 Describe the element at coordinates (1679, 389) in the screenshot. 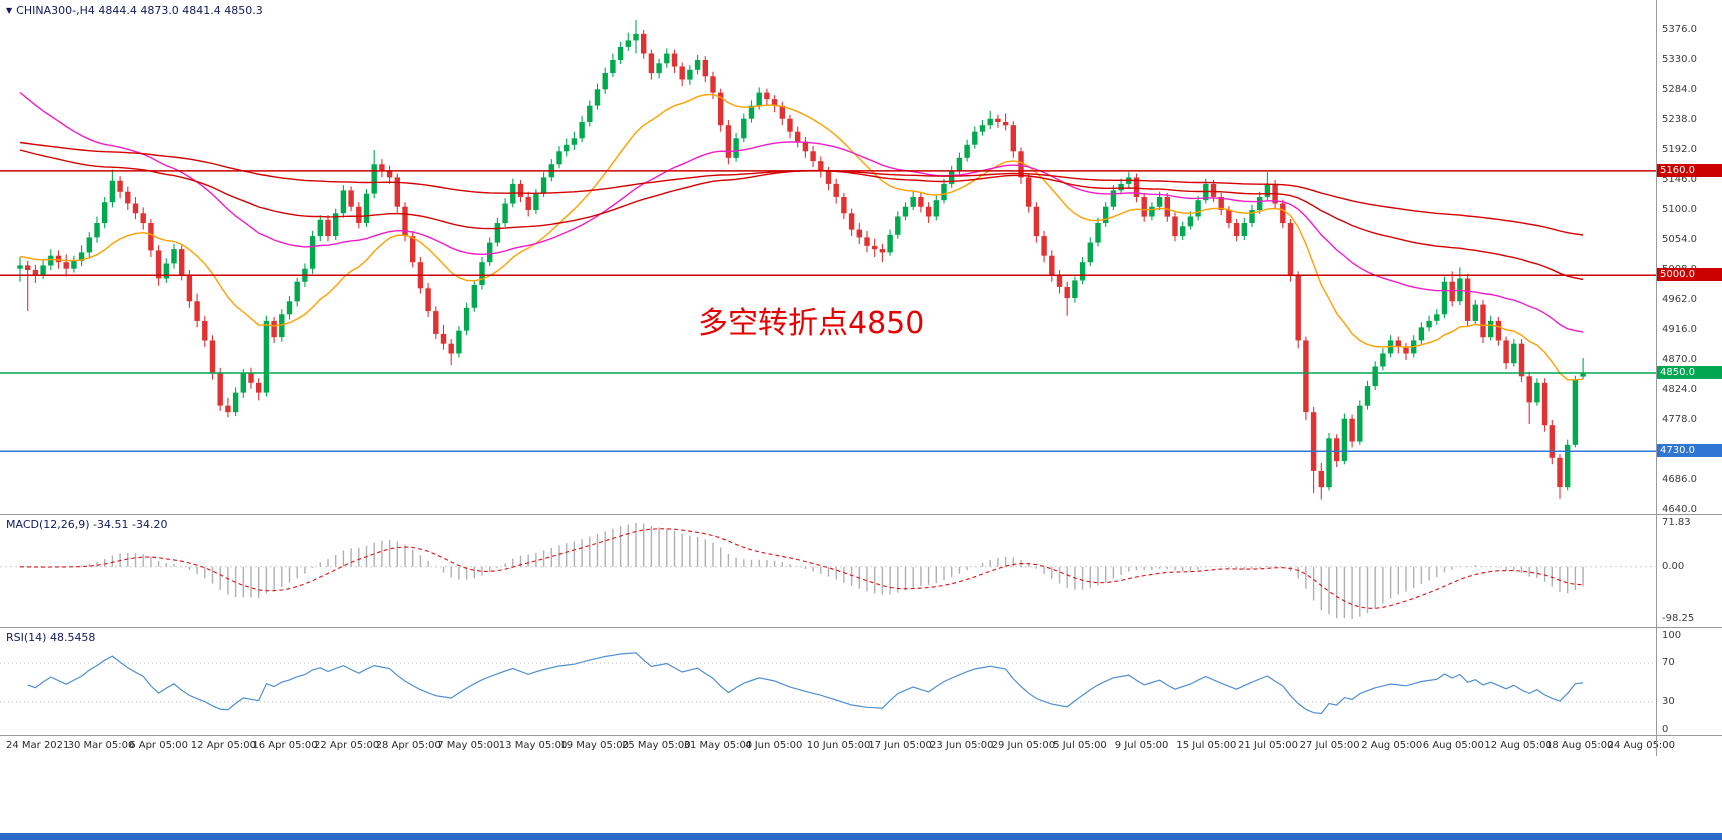

I see `price-axis-label: 4824.0` at that location.